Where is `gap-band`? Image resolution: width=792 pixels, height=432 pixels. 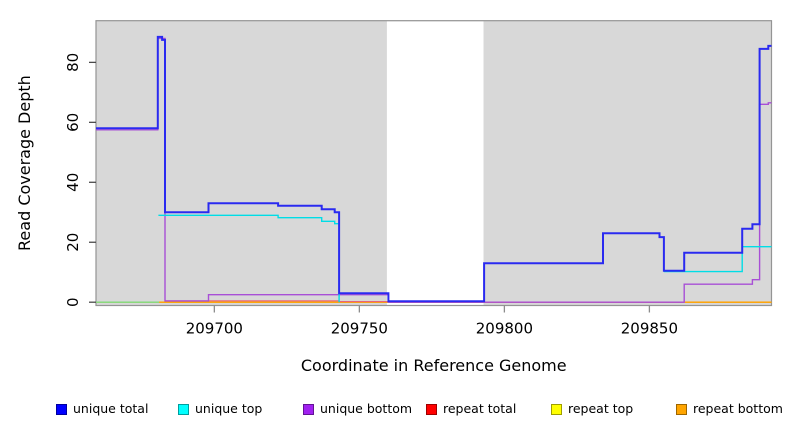 gap-band is located at coordinates (435, 163).